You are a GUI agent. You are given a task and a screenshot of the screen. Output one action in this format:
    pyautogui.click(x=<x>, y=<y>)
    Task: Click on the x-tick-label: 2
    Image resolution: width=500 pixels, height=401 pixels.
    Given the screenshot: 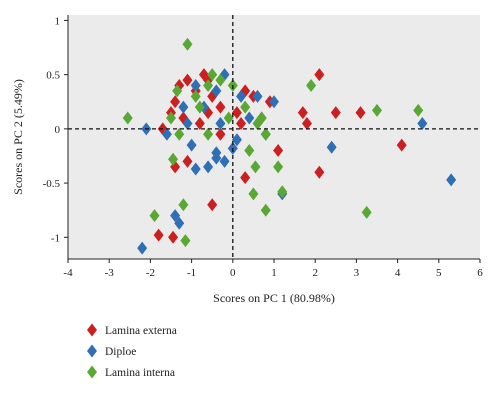 What is the action you would take?
    pyautogui.click(x=315, y=273)
    